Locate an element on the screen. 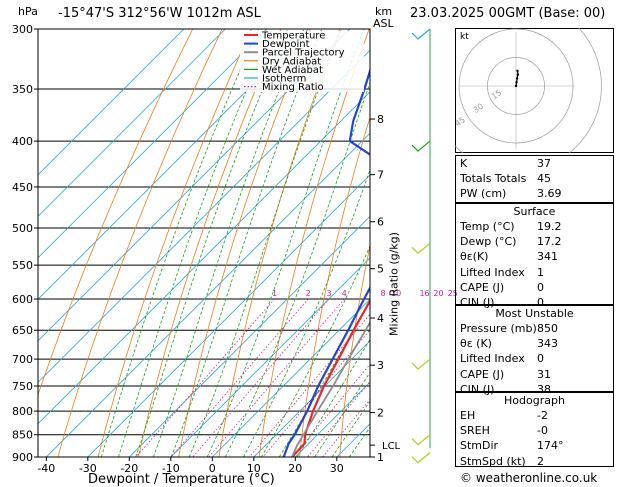 Image resolution: width=629 pixels, height=487 pixels. km-label: 5 is located at coordinates (380, 269).